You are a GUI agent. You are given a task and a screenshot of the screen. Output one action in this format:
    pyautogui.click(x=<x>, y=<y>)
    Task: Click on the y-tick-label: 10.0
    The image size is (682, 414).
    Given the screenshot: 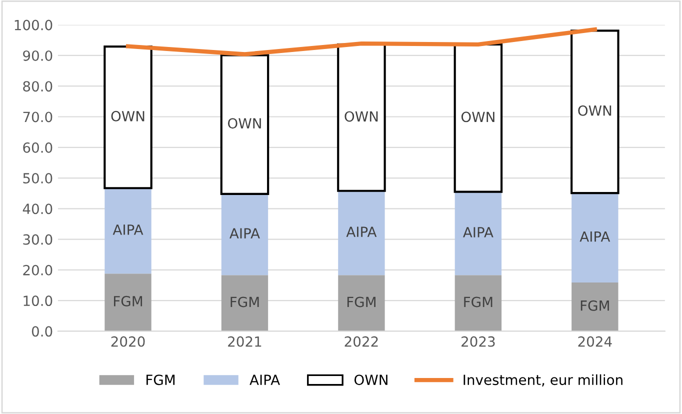 What is the action you would take?
    pyautogui.click(x=38, y=301)
    